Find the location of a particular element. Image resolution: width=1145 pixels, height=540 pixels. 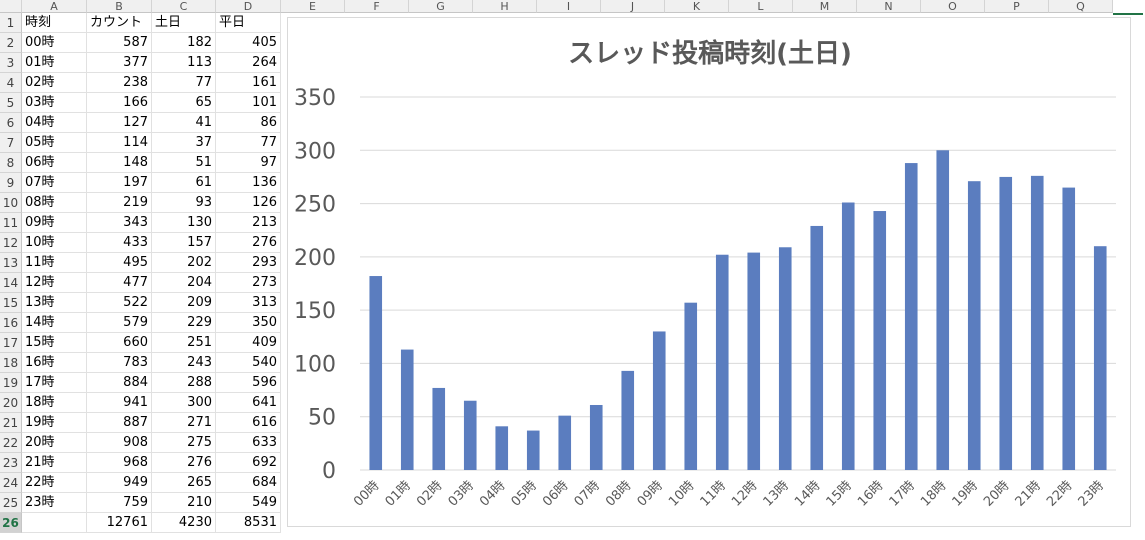

column-header: C is located at coordinates (184, 6).